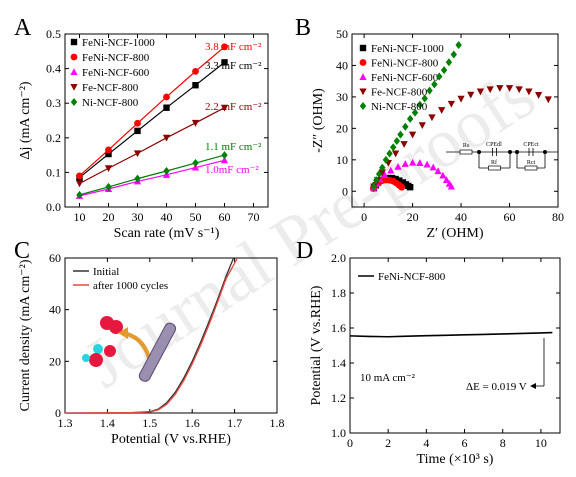 The height and width of the screenshot is (477, 576). Describe the element at coordinates (109, 217) in the screenshot. I see `x-tick-label: 20` at that location.